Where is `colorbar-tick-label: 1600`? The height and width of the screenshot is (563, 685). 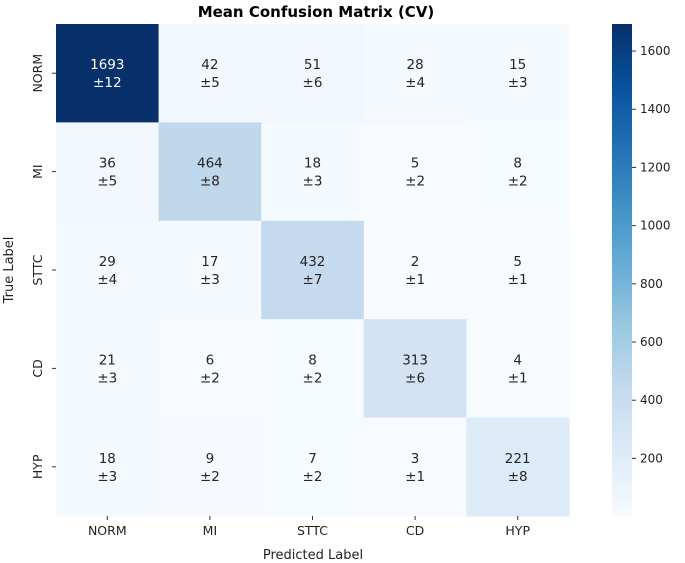 colorbar-tick-label: 1600 is located at coordinates (655, 51).